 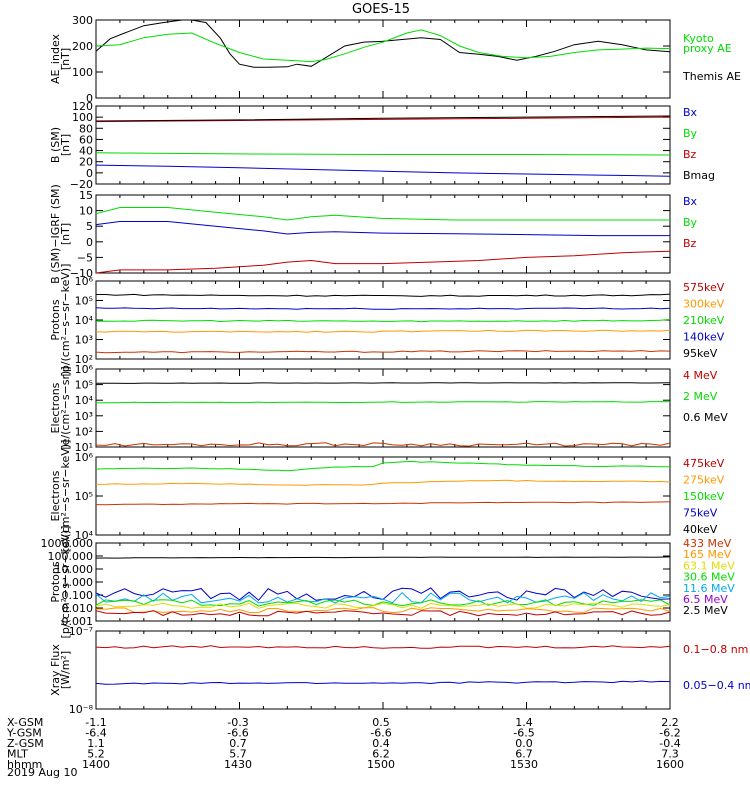 What do you see at coordinates (24, 733) in the screenshot?
I see `footer-row-label: Y-GSM` at bounding box center [24, 733].